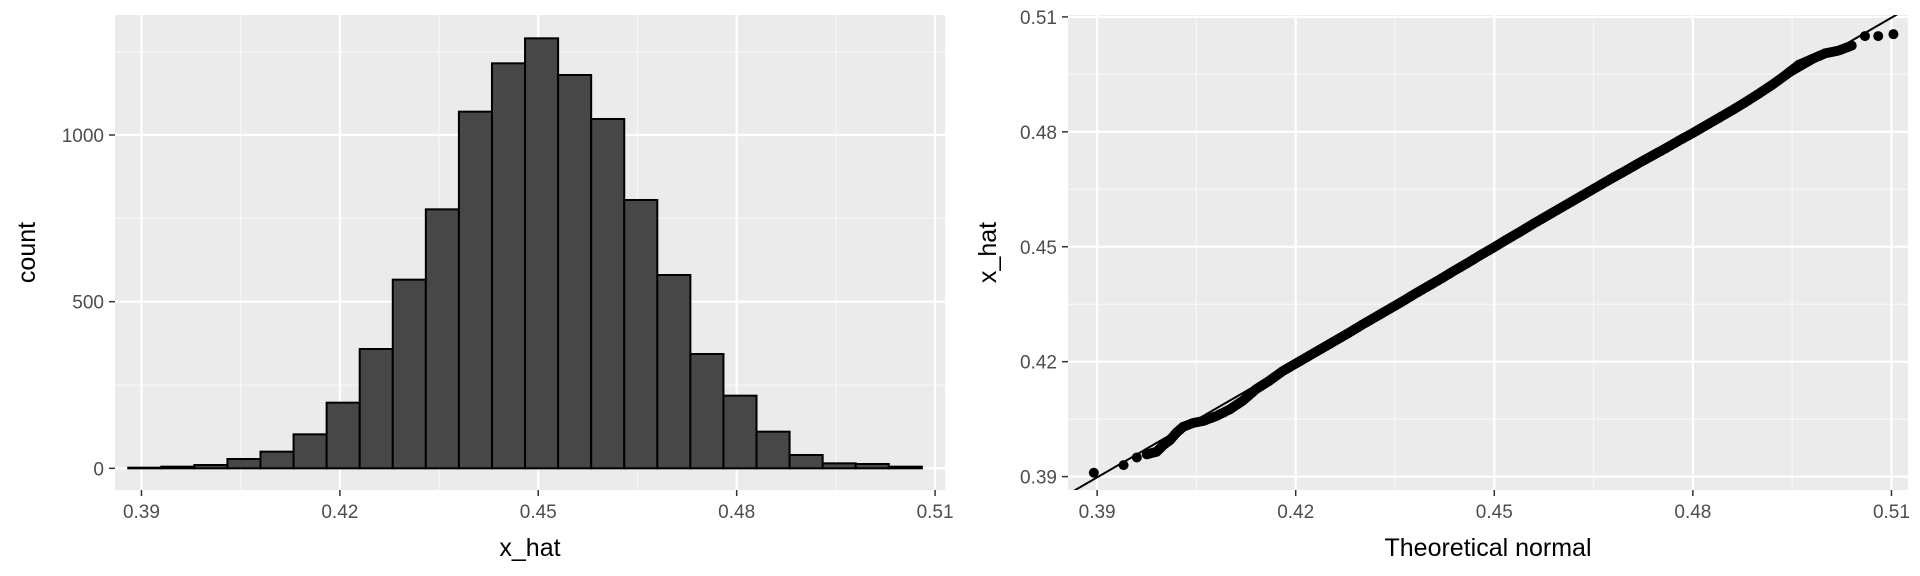 The height and width of the screenshot is (576, 1920). What do you see at coordinates (988, 252) in the screenshot?
I see `qq-y-axis-title: x_hat` at bounding box center [988, 252].